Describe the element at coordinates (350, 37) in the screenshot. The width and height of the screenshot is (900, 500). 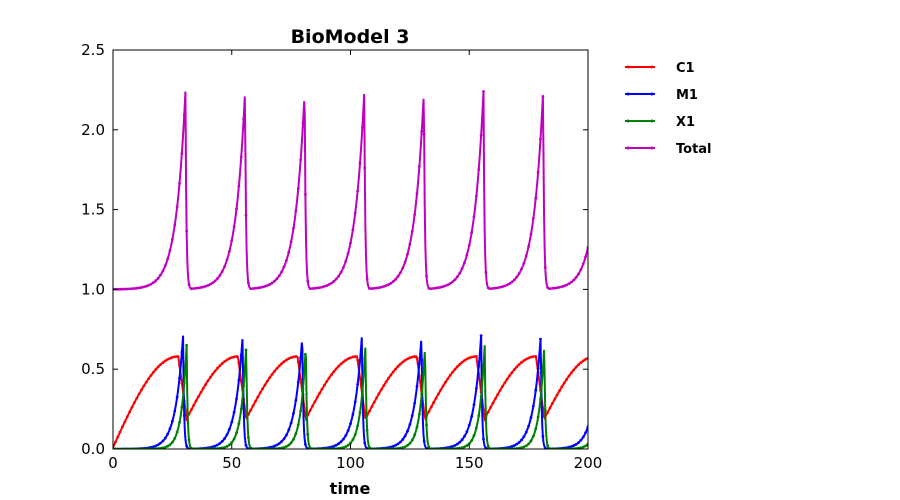
I see `chart-title: BioModel 3` at that location.